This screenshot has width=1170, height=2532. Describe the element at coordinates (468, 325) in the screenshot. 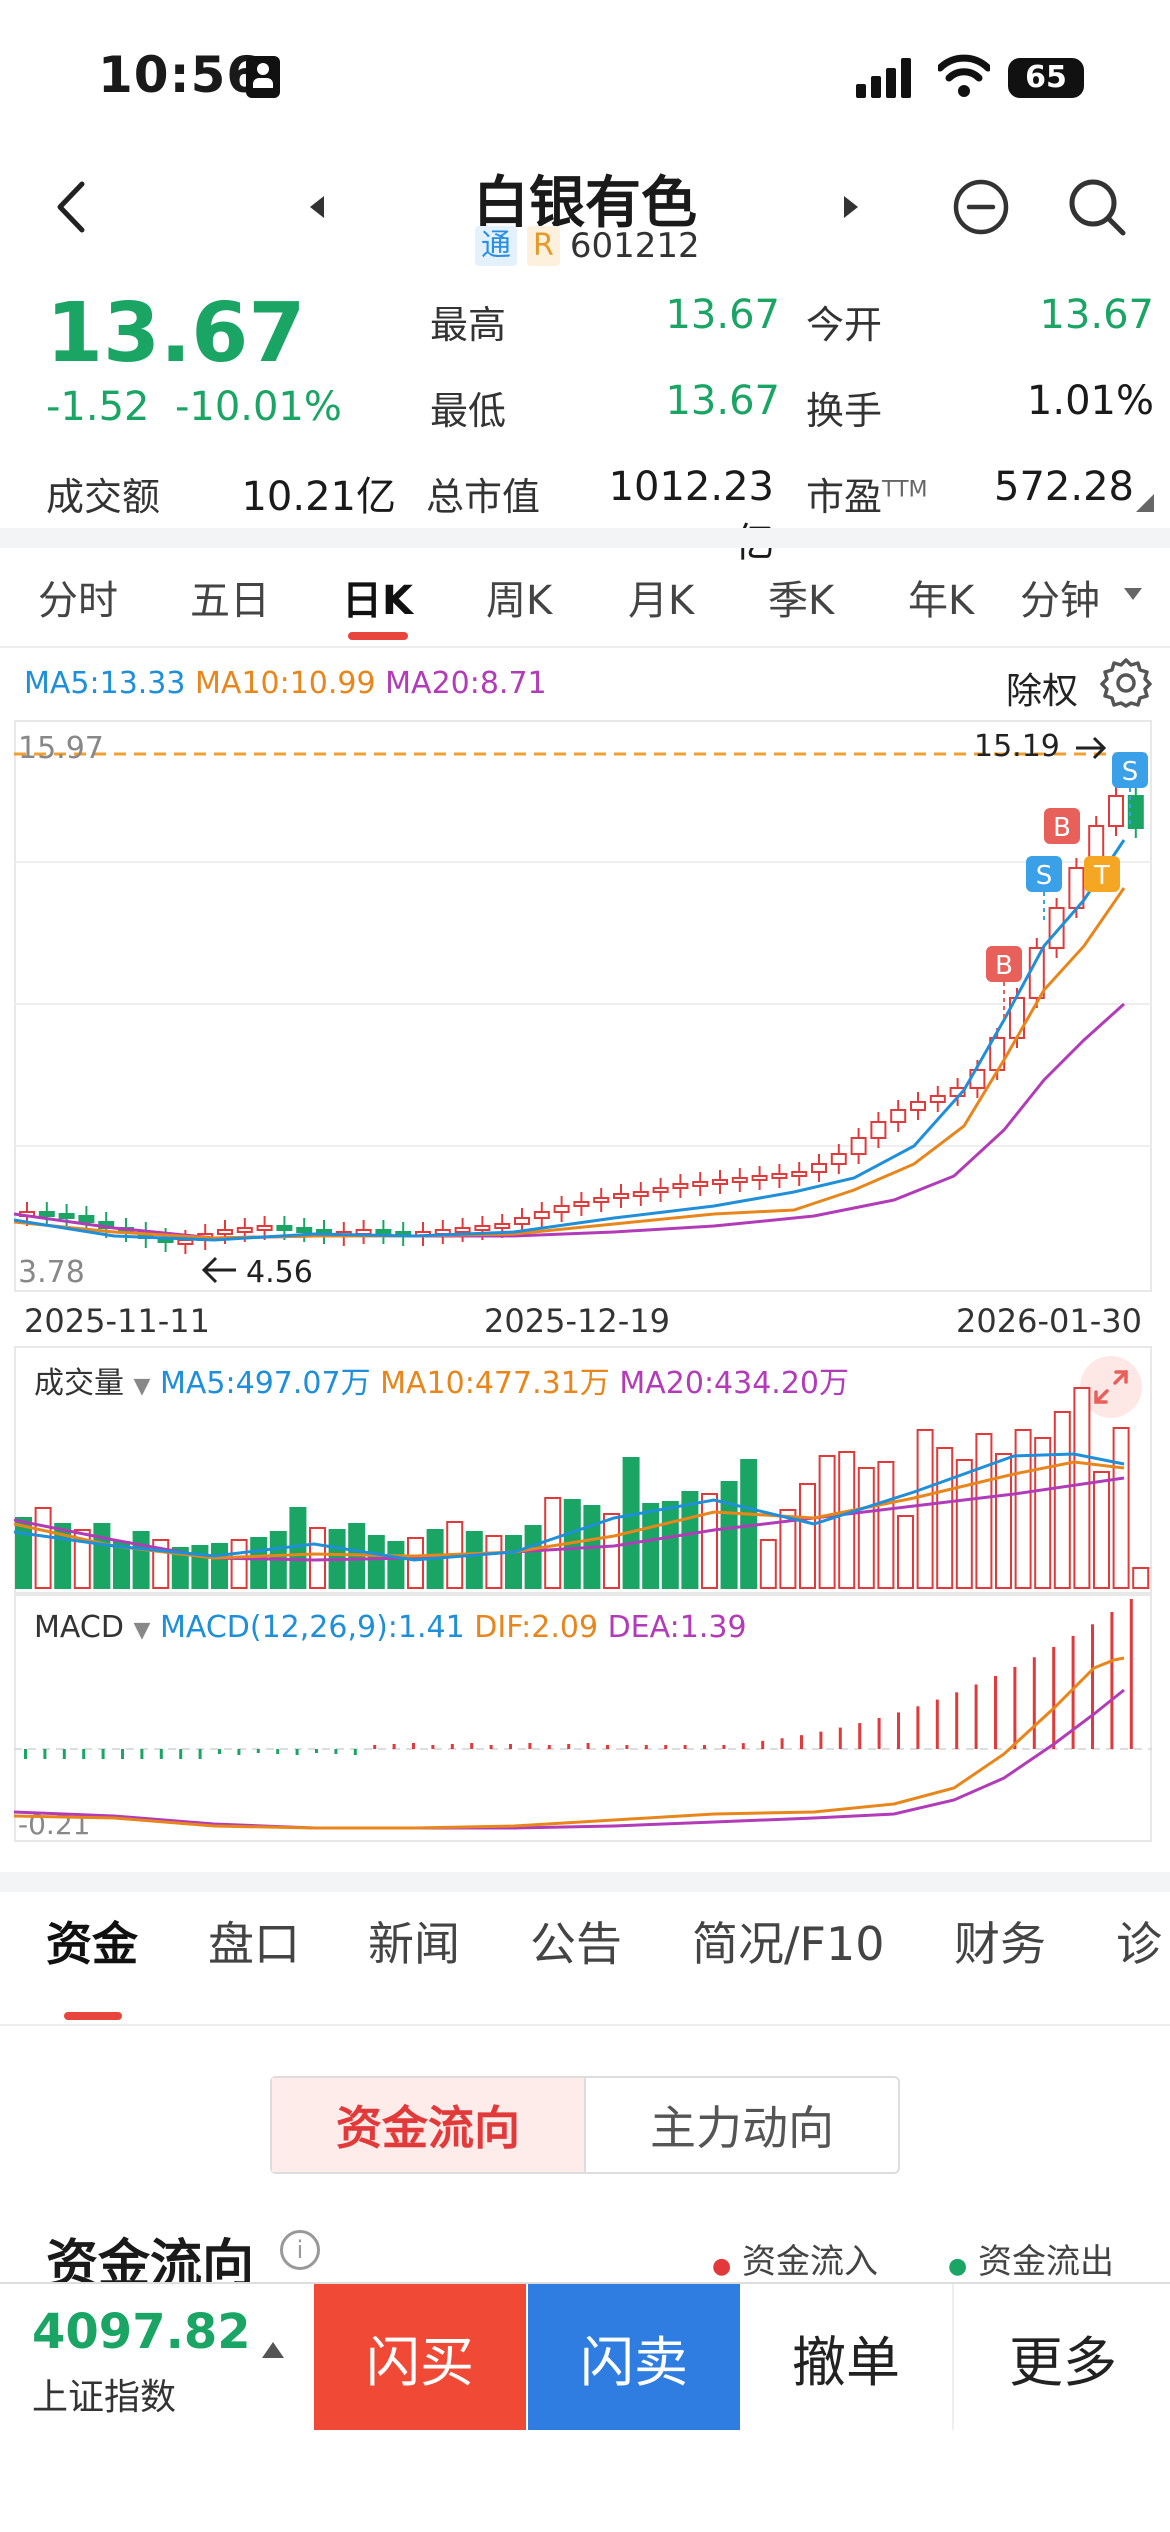

I see `high-label: 最高` at that location.